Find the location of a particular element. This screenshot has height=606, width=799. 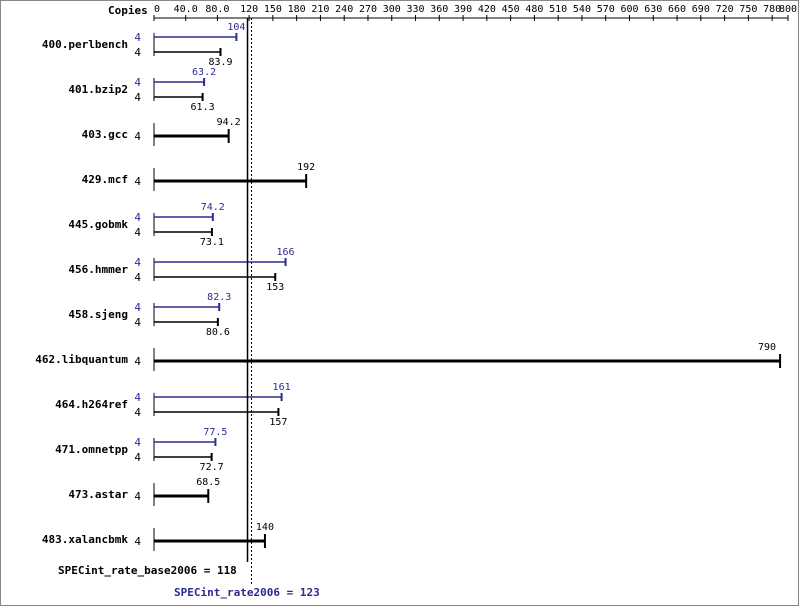

peak-score-label: SPECint_rate2006 = 123 is located at coordinates (247, 592).